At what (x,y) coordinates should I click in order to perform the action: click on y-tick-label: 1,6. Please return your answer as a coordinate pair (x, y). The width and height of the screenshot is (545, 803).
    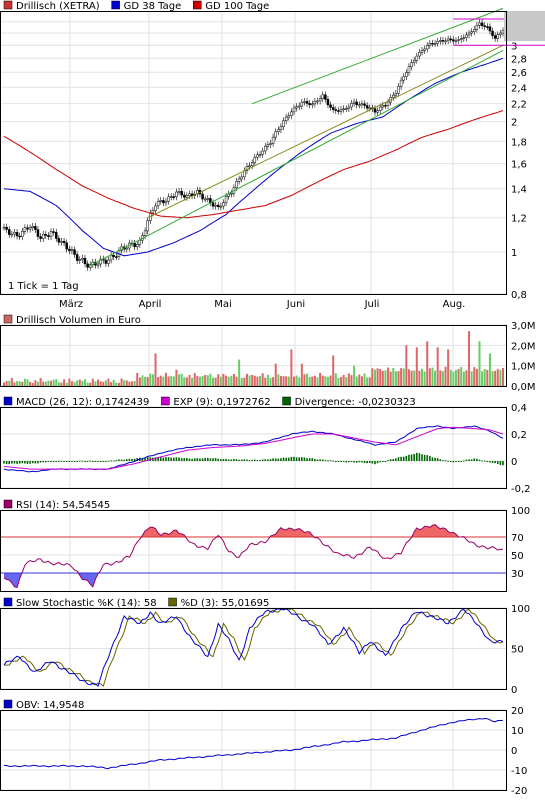
    Looking at the image, I should click on (519, 165).